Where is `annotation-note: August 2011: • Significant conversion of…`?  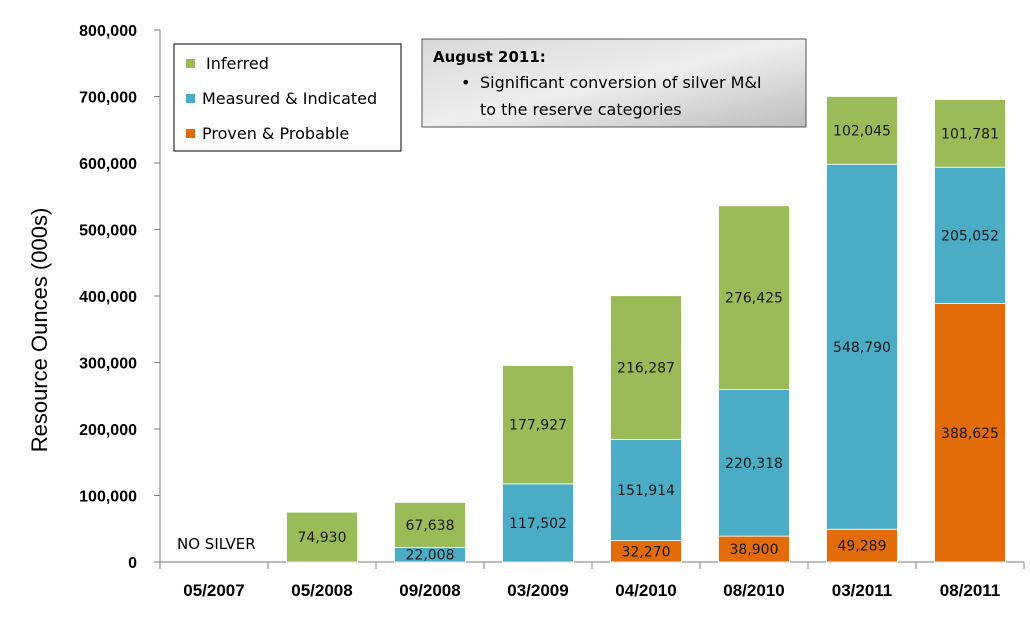
annotation-note: August 2011: • Significant conversion of… is located at coordinates (614, 83).